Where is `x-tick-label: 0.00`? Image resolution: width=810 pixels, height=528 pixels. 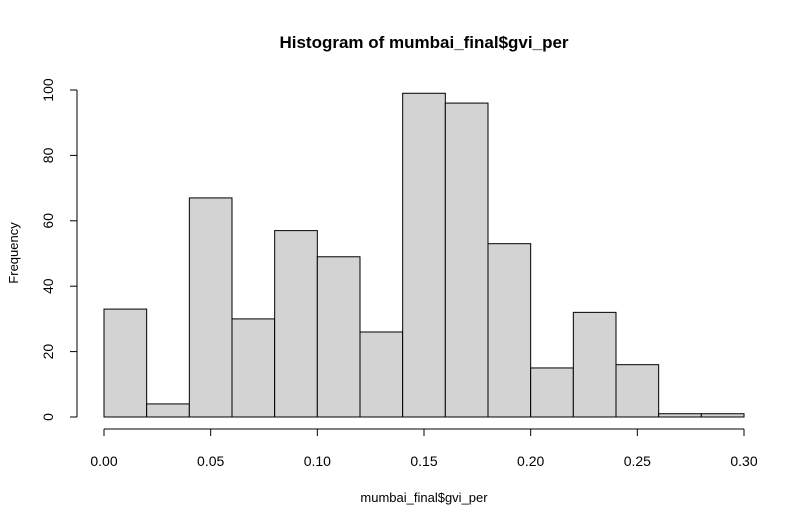 x-tick-label: 0.00 is located at coordinates (103, 461).